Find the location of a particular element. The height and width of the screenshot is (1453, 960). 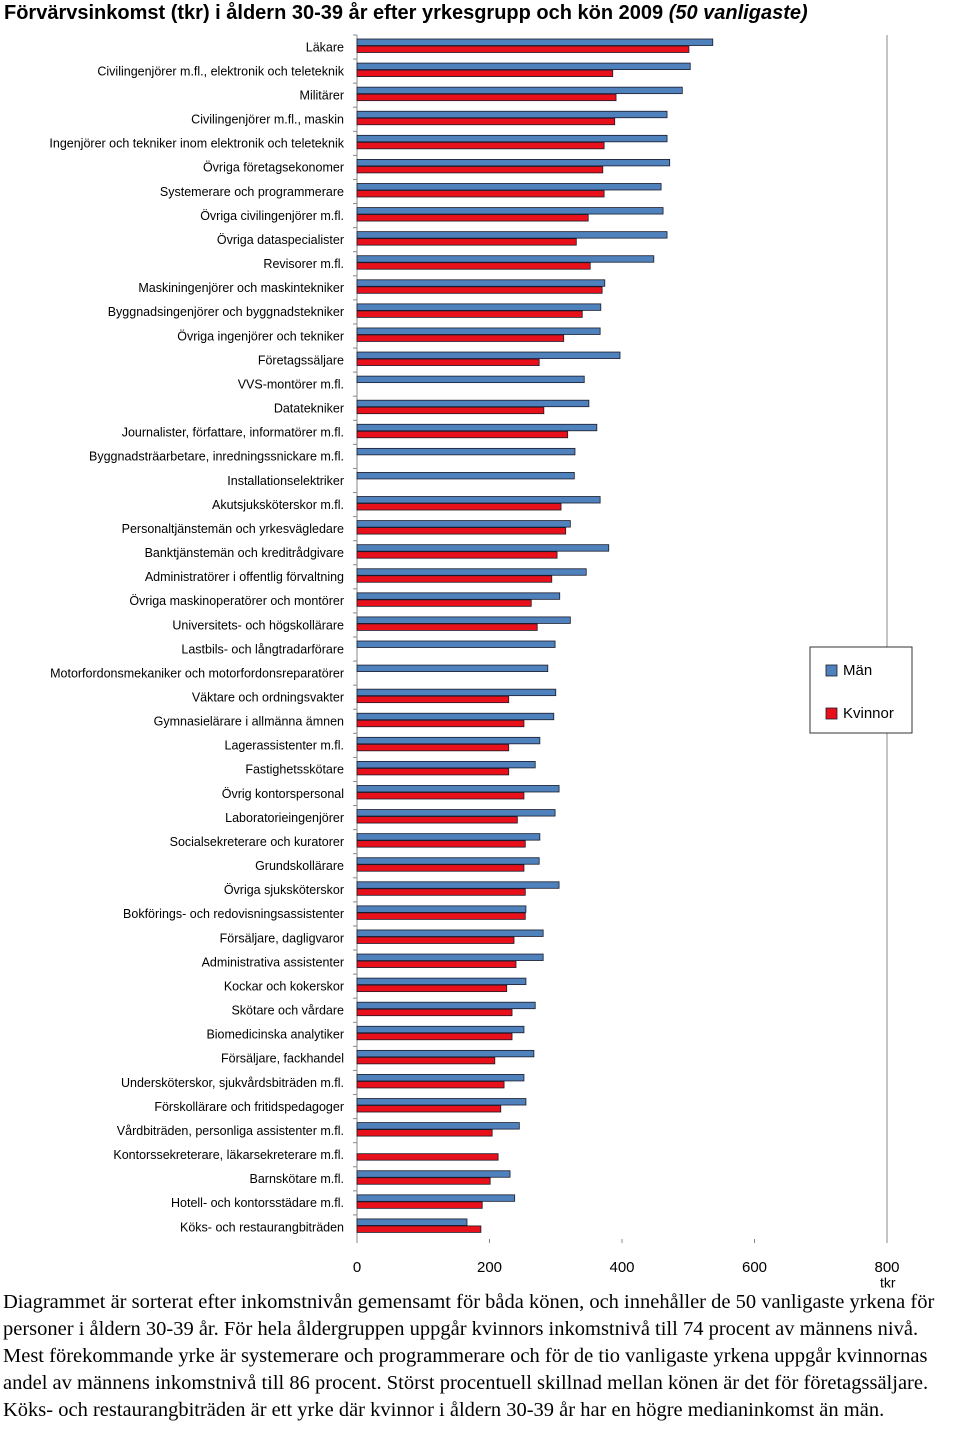

y-tick-label: Grundskollärare is located at coordinates (299, 866).